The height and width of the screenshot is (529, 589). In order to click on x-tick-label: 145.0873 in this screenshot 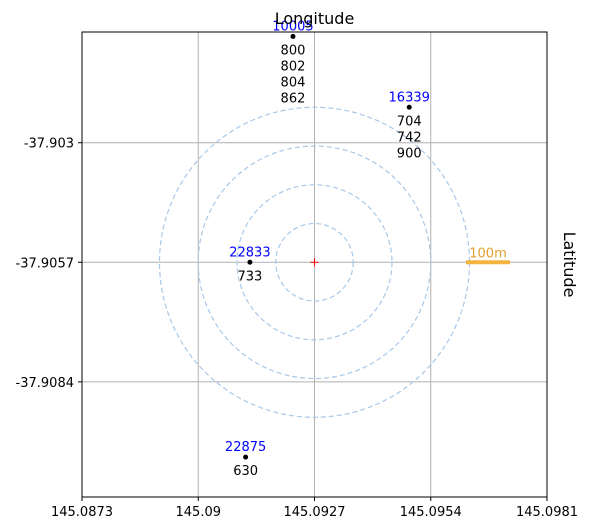, I will do `click(82, 512)`.